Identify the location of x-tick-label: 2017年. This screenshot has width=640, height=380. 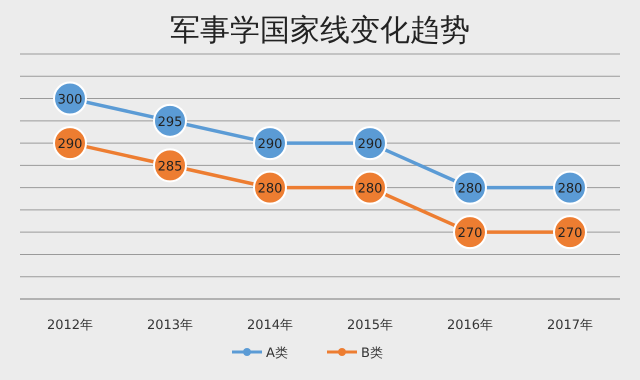
(570, 325).